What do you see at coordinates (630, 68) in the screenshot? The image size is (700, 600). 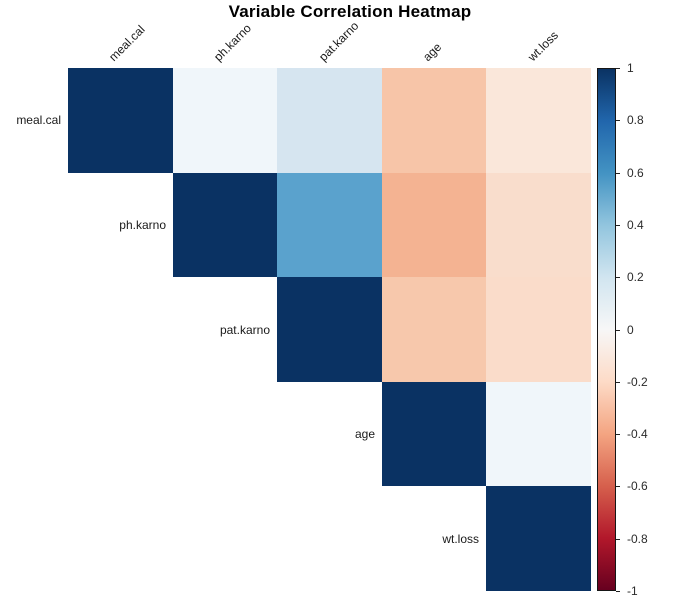 I see `colorbar-tick-label: 1` at bounding box center [630, 68].